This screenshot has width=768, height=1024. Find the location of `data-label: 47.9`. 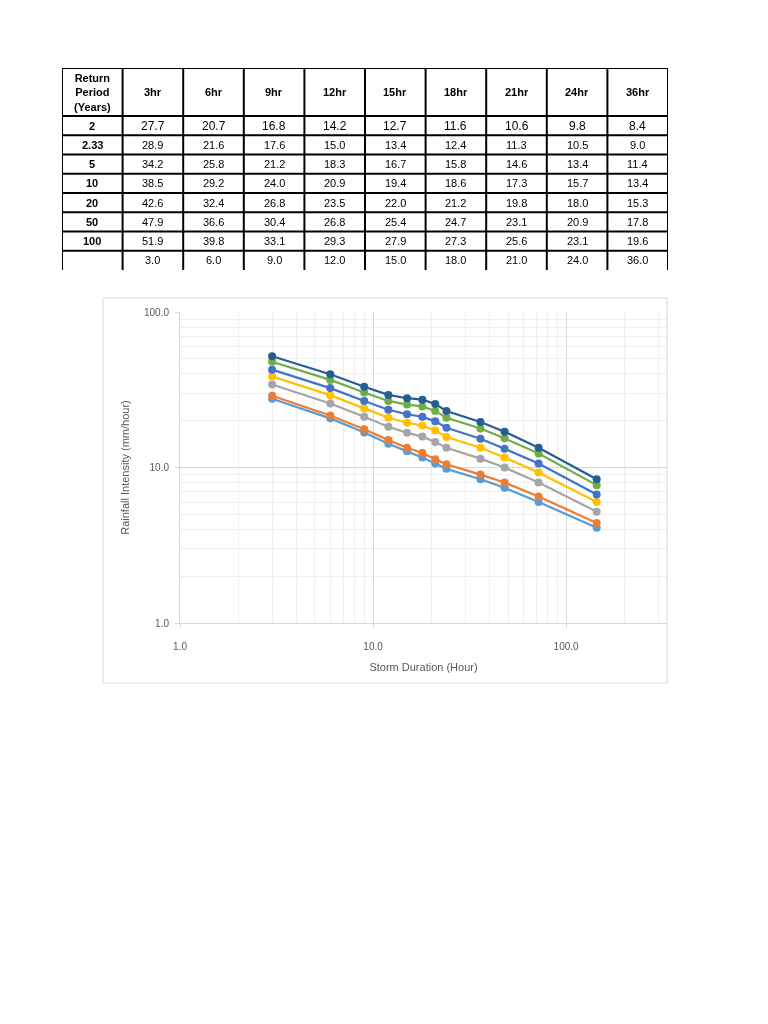

data-label: 47.9 is located at coordinates (153, 222).